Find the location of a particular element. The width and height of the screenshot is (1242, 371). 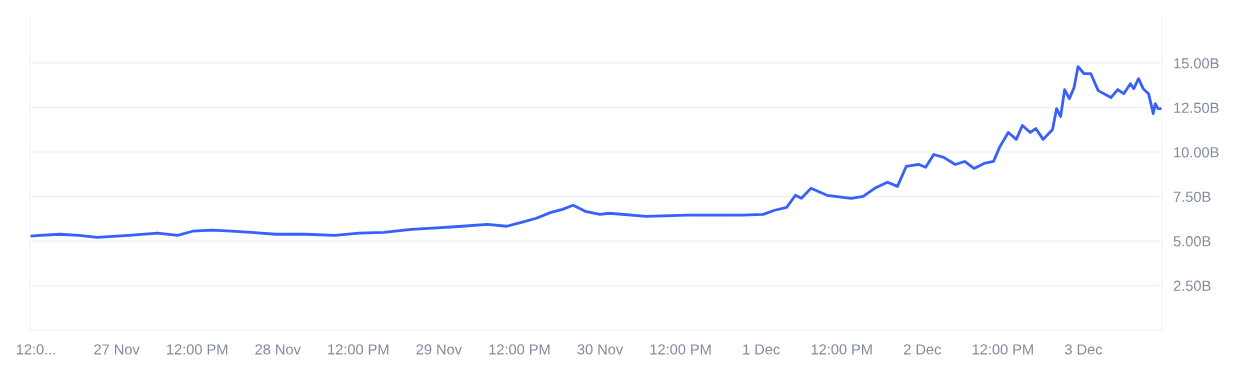

x-tick-label: 28 Nov is located at coordinates (278, 349).